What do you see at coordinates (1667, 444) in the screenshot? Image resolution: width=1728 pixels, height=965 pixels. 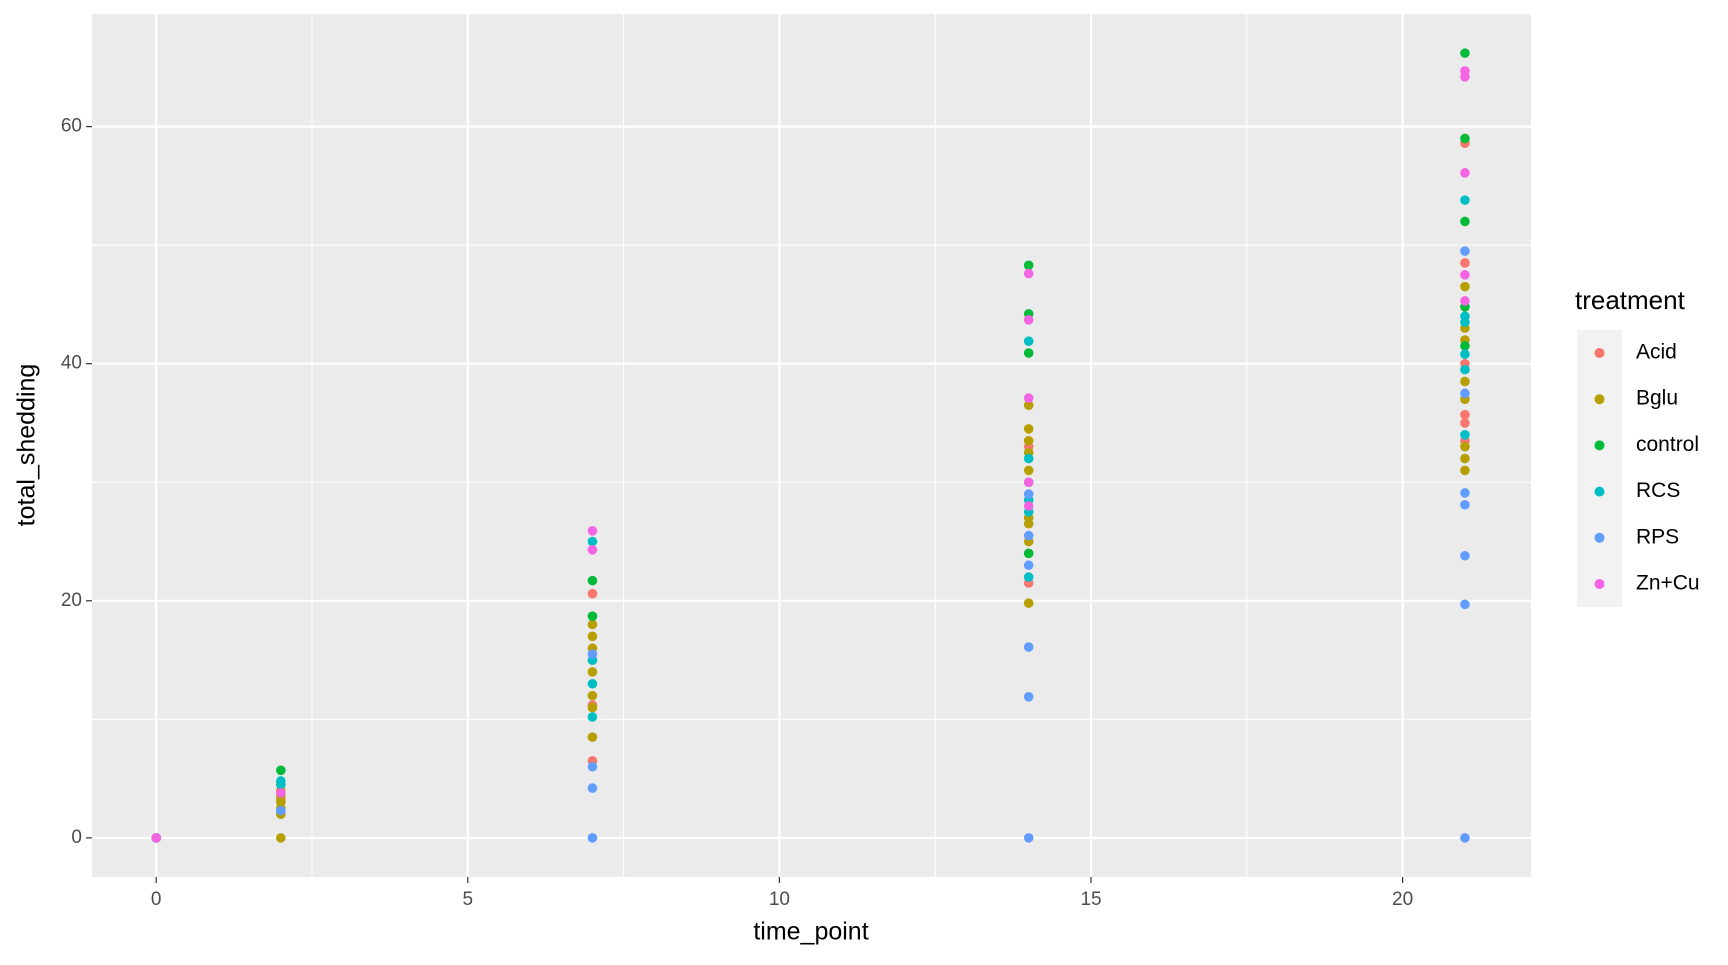 I see `legend-label: control` at bounding box center [1667, 444].